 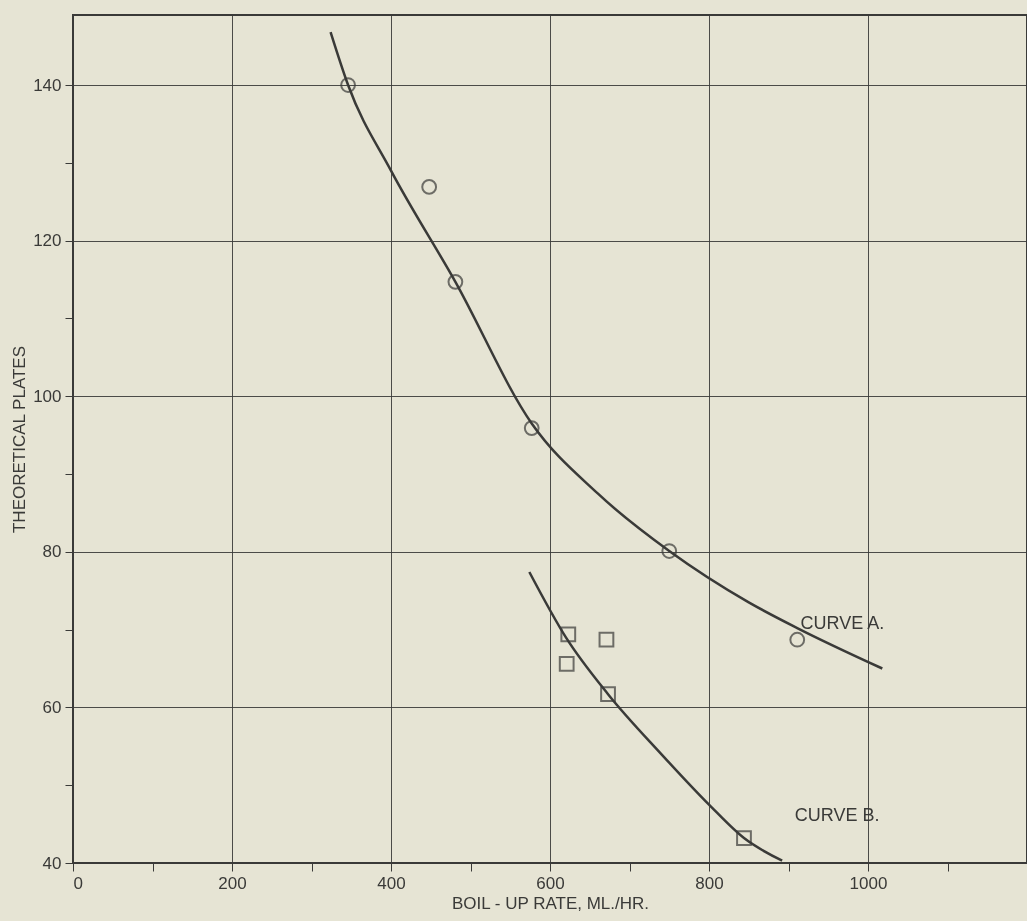 I want to click on x-tick-label: 600, so click(x=550, y=883).